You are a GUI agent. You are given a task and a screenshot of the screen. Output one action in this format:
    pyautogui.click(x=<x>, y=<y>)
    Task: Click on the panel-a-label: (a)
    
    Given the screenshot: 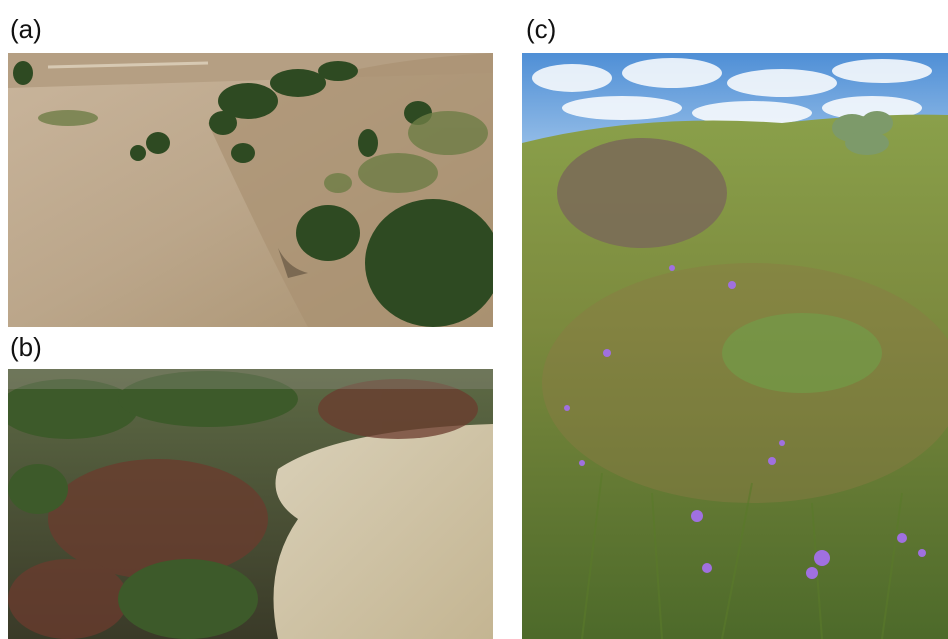 What is the action you would take?
    pyautogui.click(x=26, y=29)
    